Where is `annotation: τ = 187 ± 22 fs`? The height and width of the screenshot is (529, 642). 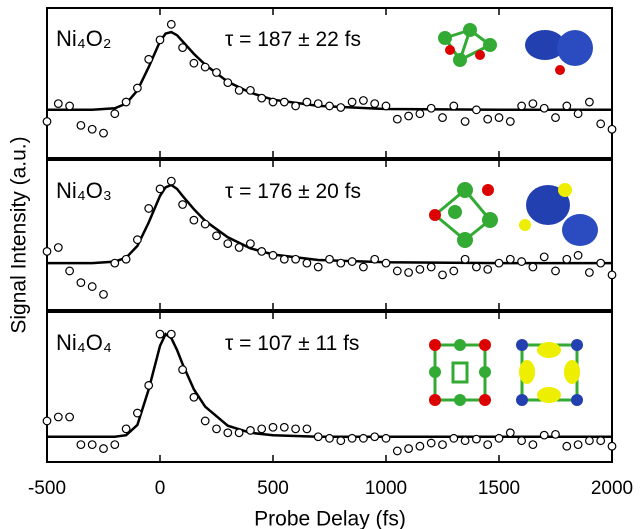 annotation: τ = 187 ± 22 fs is located at coordinates (293, 39).